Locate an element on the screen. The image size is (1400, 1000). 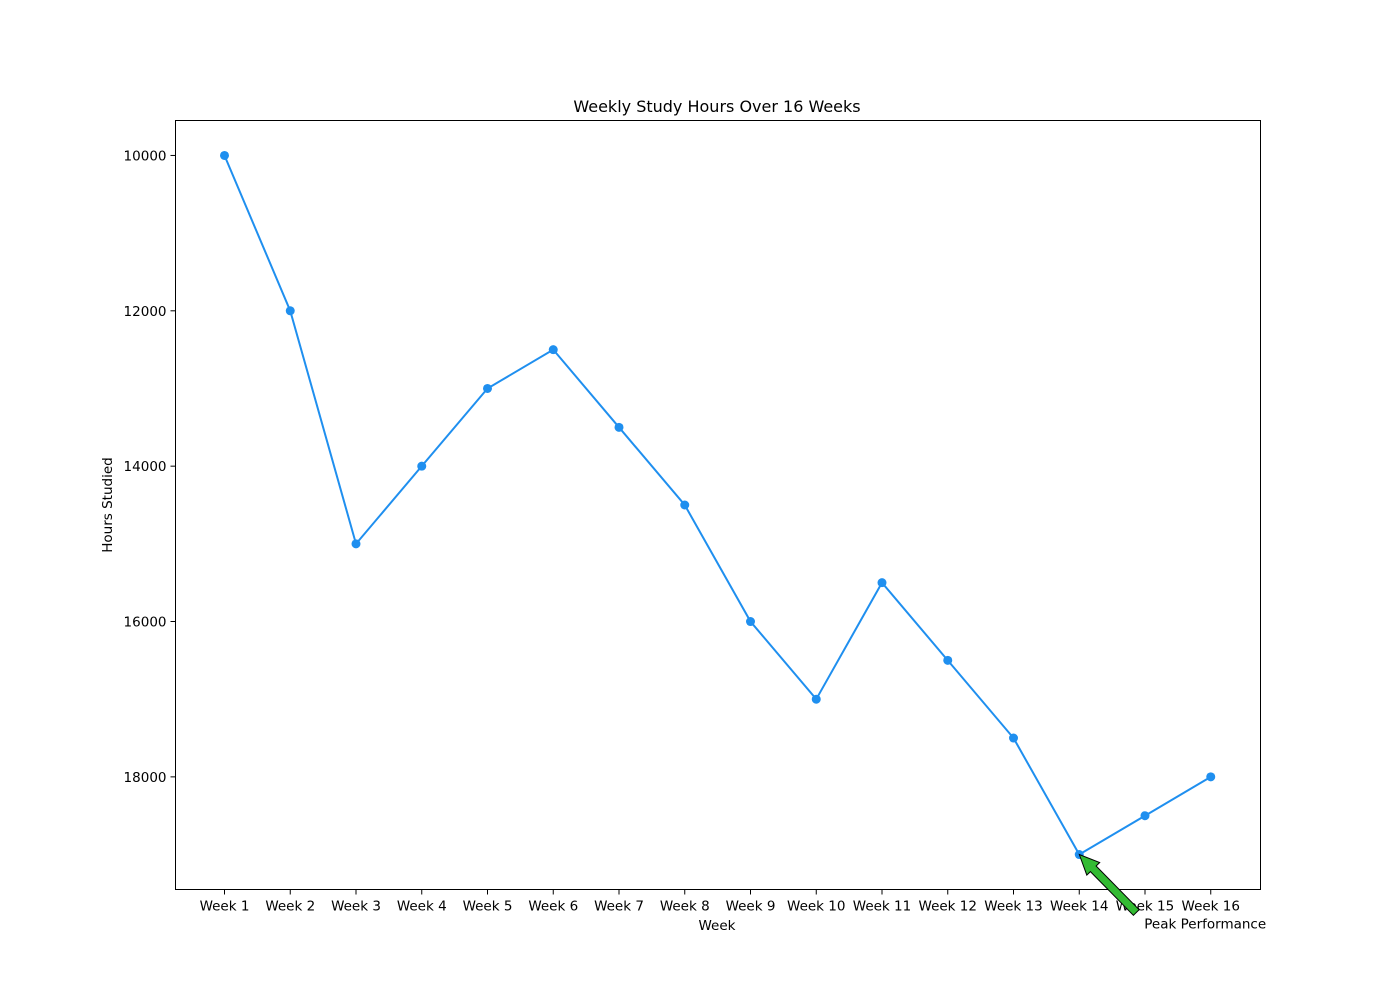
chart-title: Weekly Study Hours Over 16 Weeks is located at coordinates (716, 106).